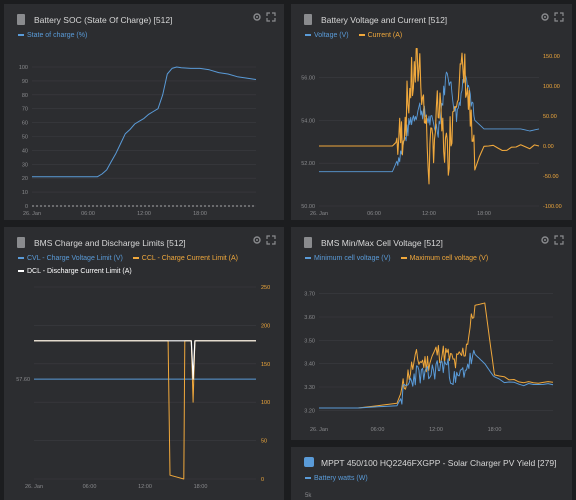  What do you see at coordinates (25, 138) in the screenshot?
I see `y-tick-label: 50` at bounding box center [25, 138].